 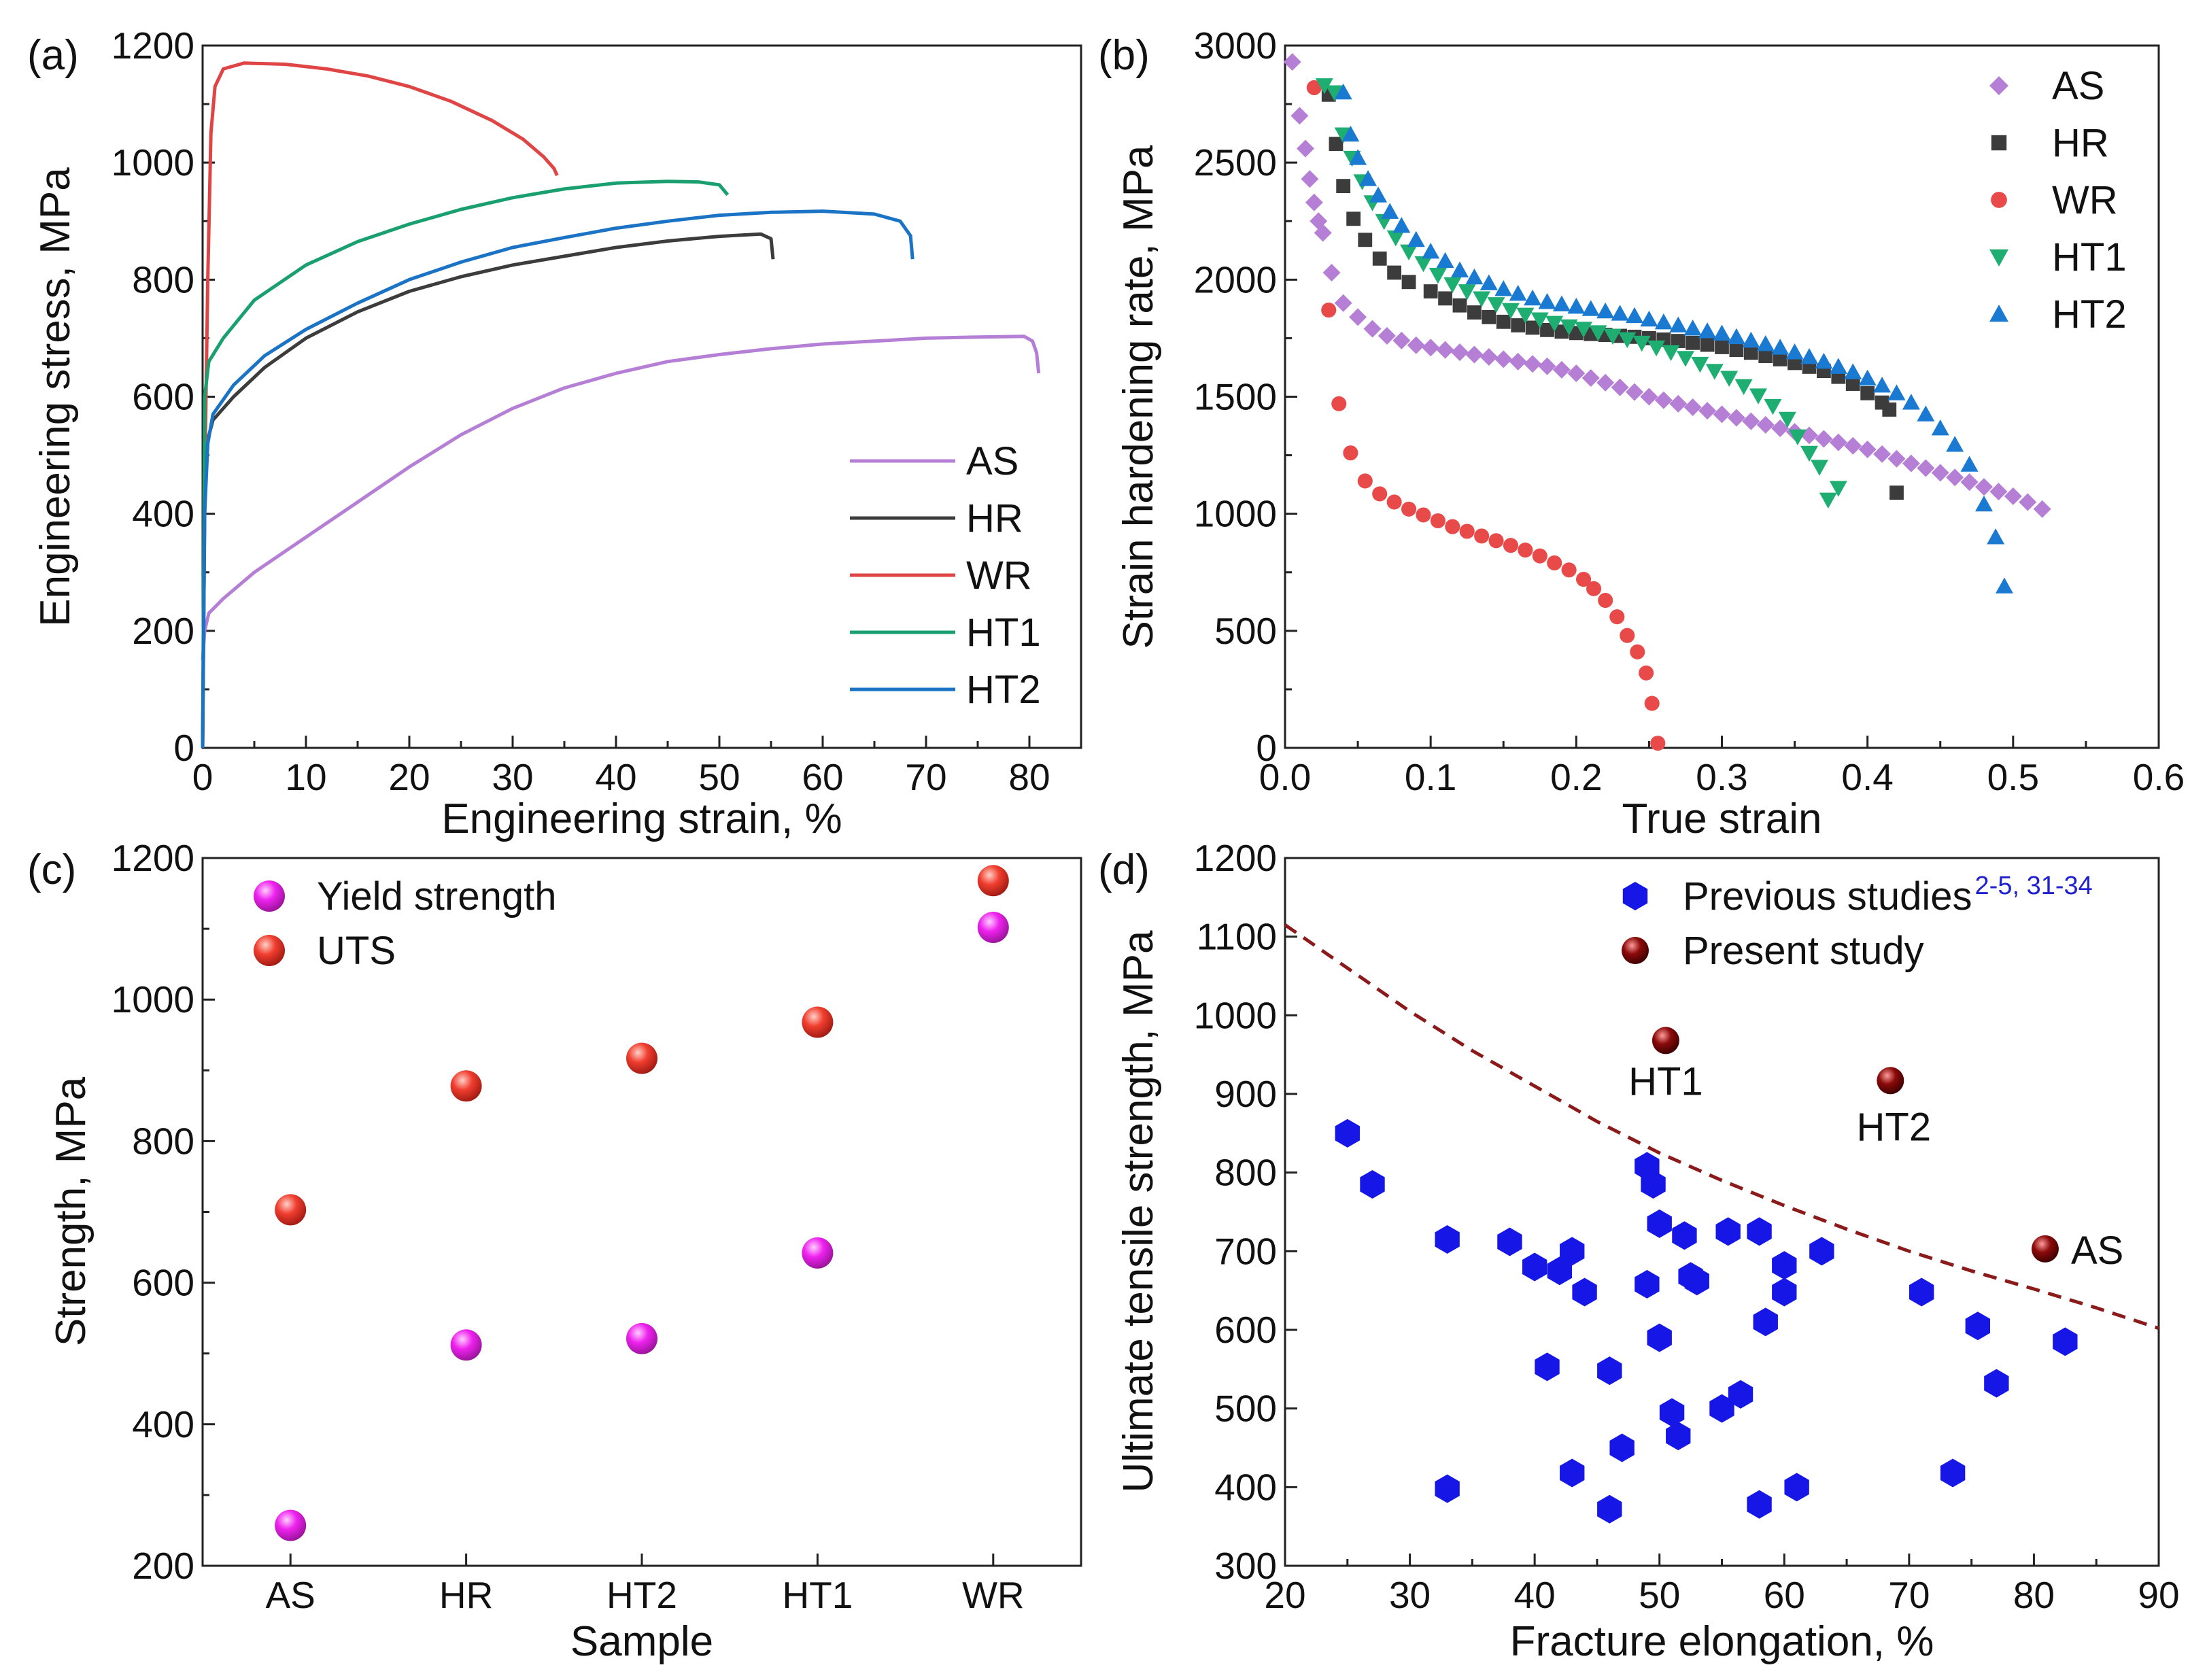 What do you see at coordinates (163, 397) in the screenshot?
I see `y-tick-label: 600` at bounding box center [163, 397].